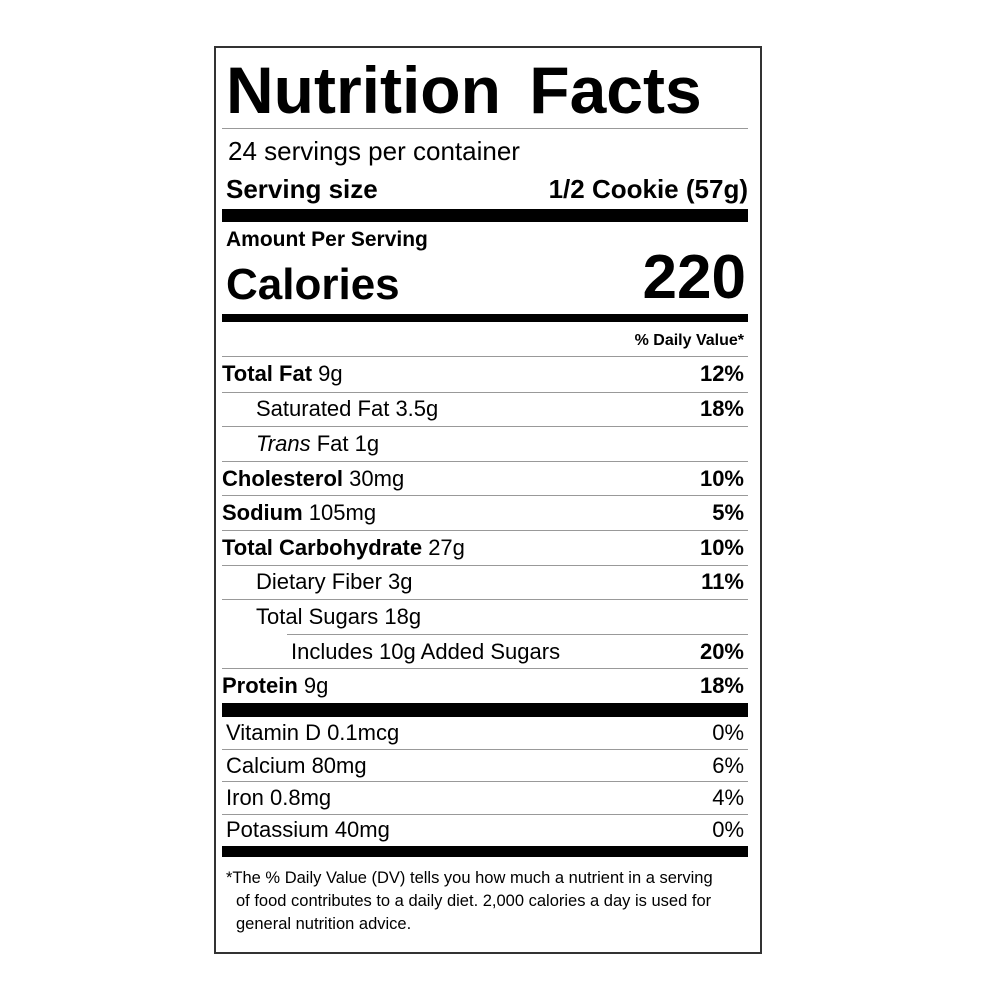 Image resolution: width=1000 pixels, height=1000 pixels. What do you see at coordinates (313, 733) in the screenshot?
I see `vitamin-name: Vitamin D 0.1mcg` at bounding box center [313, 733].